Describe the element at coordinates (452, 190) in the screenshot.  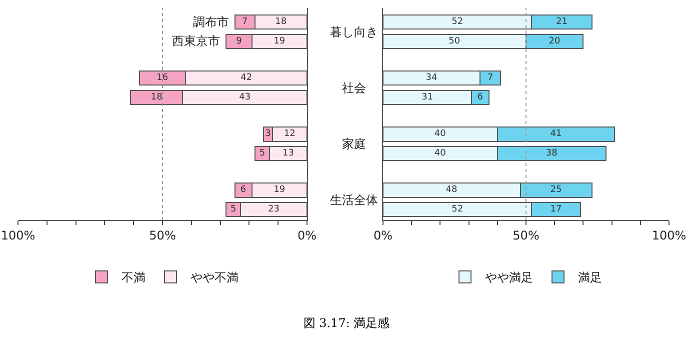
I see `data-label: 48` at that location.